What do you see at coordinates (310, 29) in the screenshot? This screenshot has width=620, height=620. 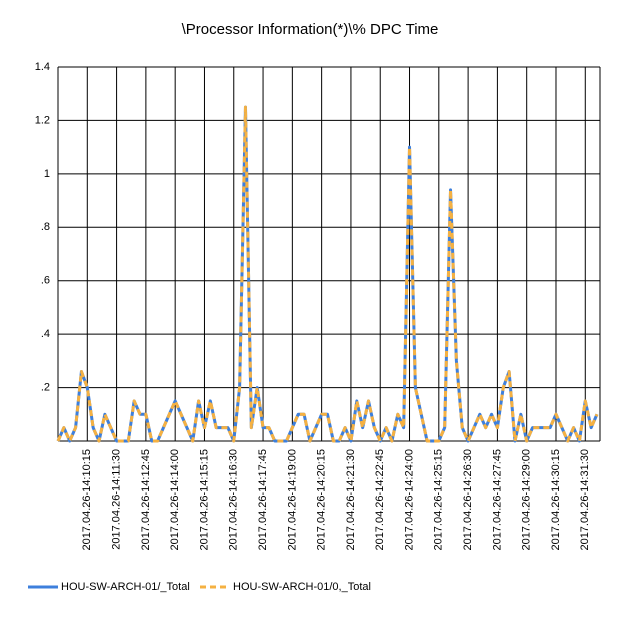 I see `chart-title: \Processor Information(*)\% DPC Time` at bounding box center [310, 29].